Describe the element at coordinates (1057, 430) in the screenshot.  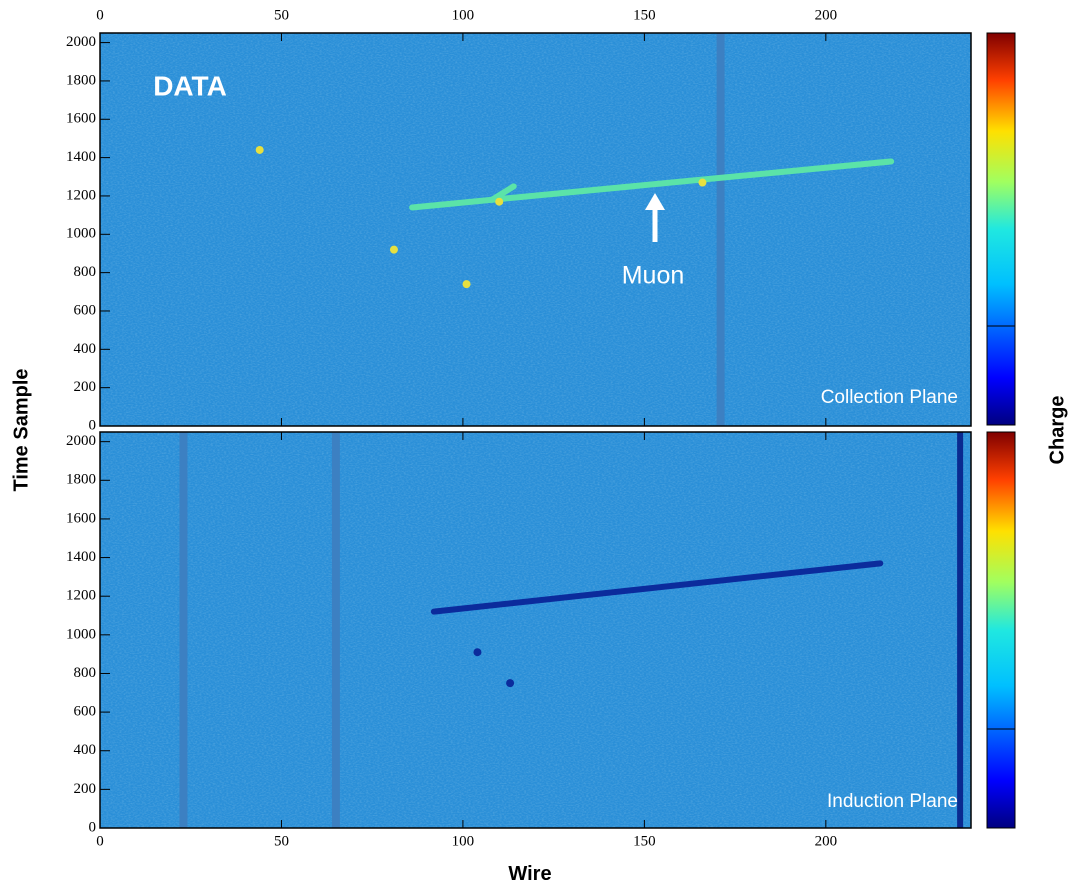
I see `colorbar-label: Charge` at that location.